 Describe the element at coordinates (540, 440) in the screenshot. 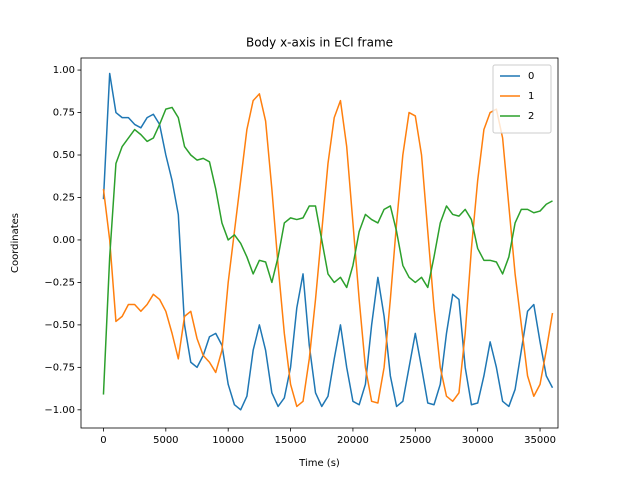

I see `x-tick-label: 35000` at that location.